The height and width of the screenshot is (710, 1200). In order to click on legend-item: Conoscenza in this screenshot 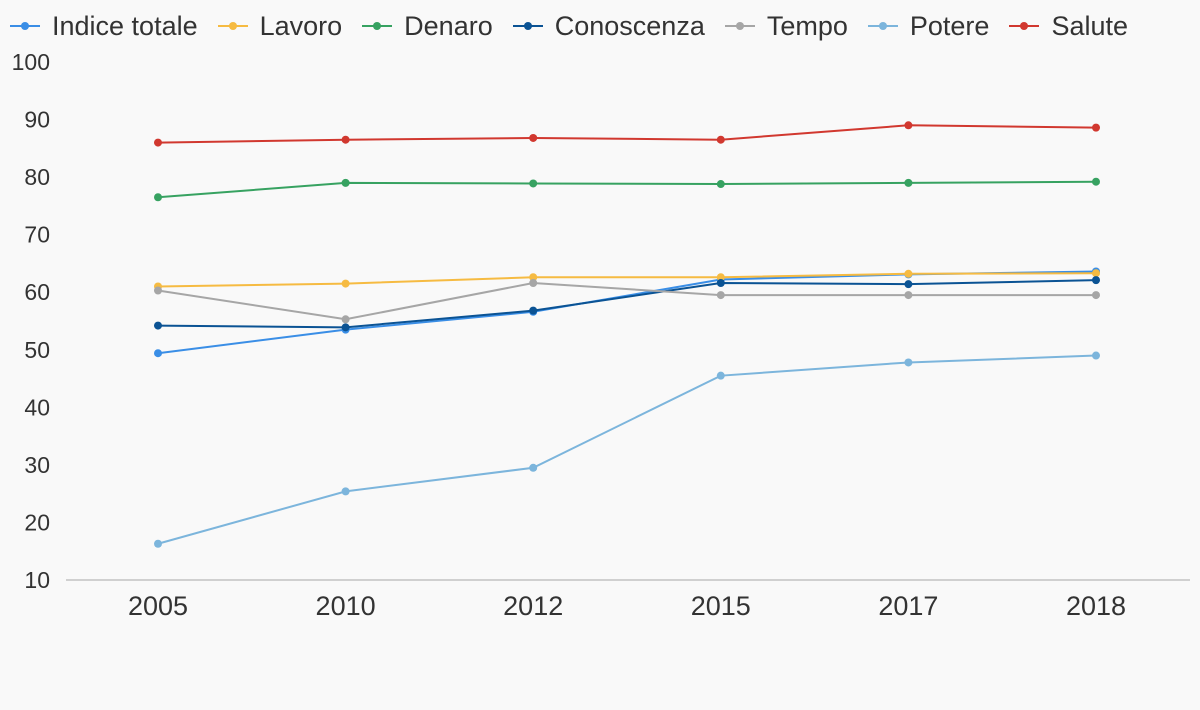, I will do `click(608, 26)`.